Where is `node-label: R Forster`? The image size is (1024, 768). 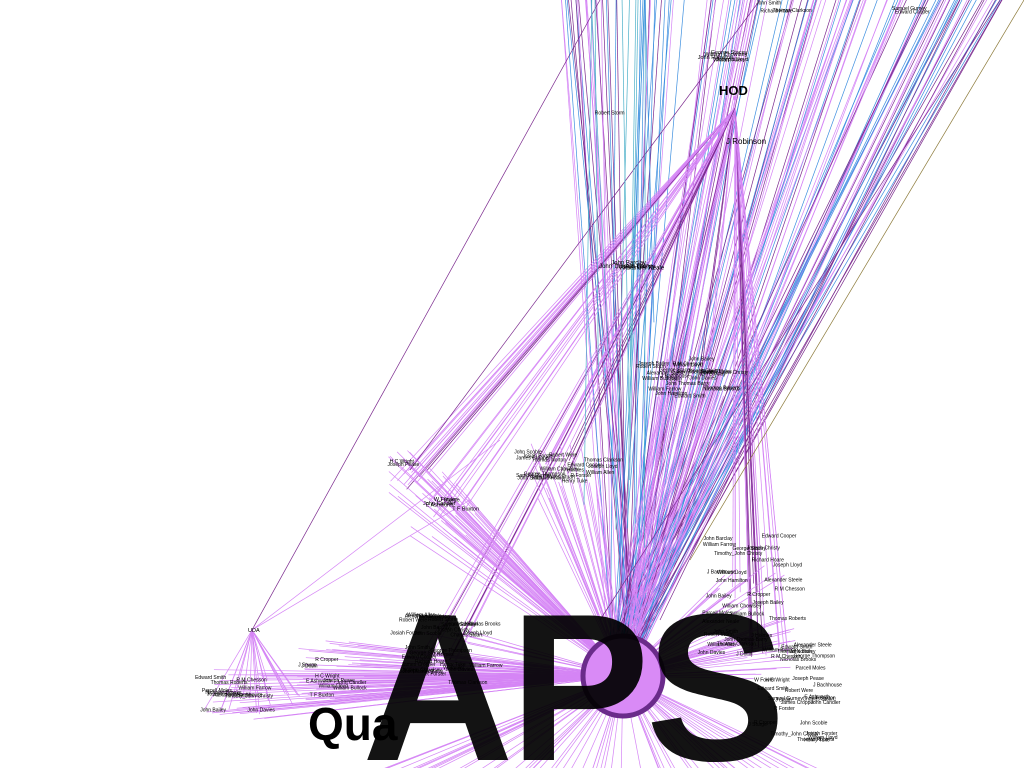
node-label: R Forster is located at coordinates (784, 709).